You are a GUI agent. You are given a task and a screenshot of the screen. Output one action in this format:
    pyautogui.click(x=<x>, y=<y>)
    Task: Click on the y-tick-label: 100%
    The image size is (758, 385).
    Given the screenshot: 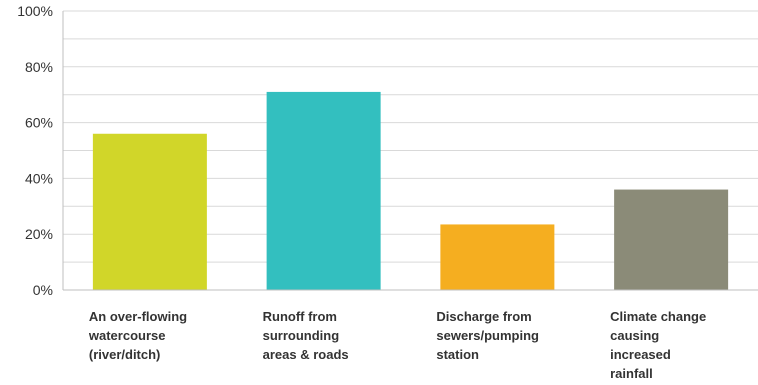 What is the action you would take?
    pyautogui.click(x=35, y=11)
    